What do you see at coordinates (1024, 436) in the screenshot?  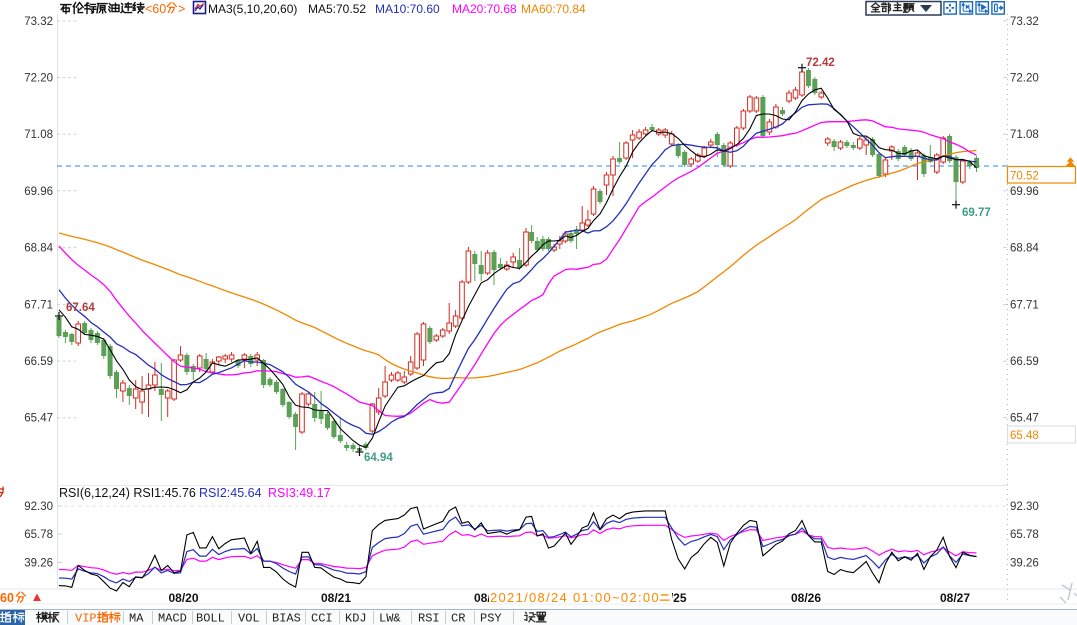 I see `svg-text: 65.48` at bounding box center [1024, 436].